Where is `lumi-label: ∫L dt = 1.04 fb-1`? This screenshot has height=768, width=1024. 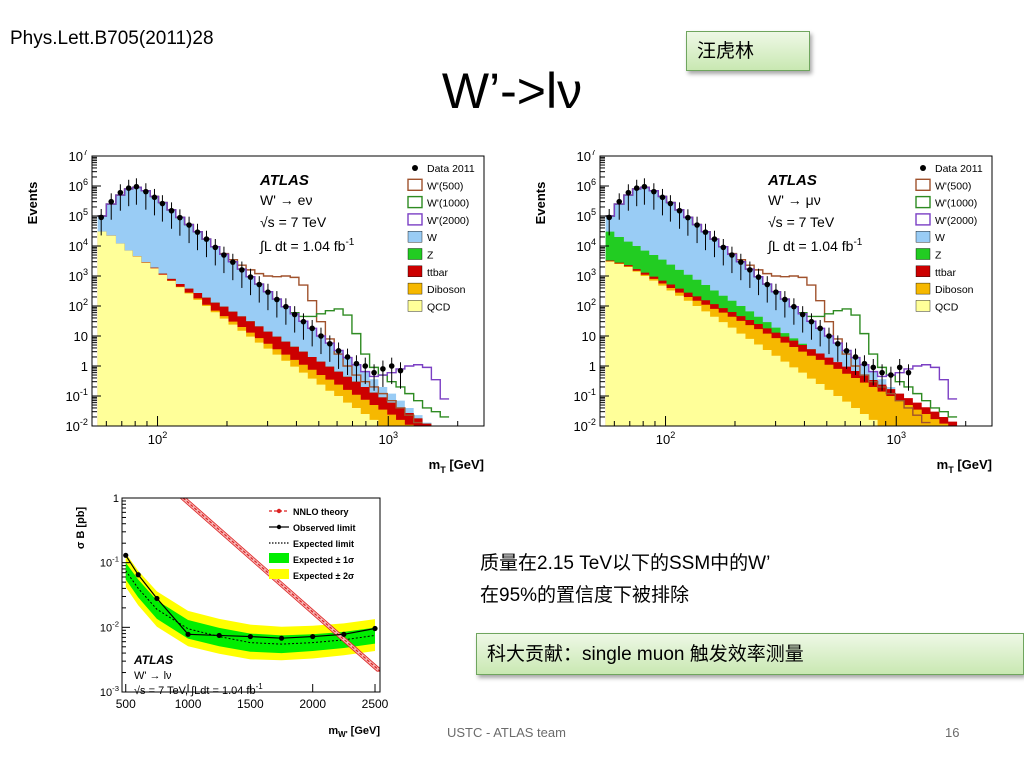
lumi-label: ∫L dt = 1.04 fb-1 is located at coordinates (815, 245).